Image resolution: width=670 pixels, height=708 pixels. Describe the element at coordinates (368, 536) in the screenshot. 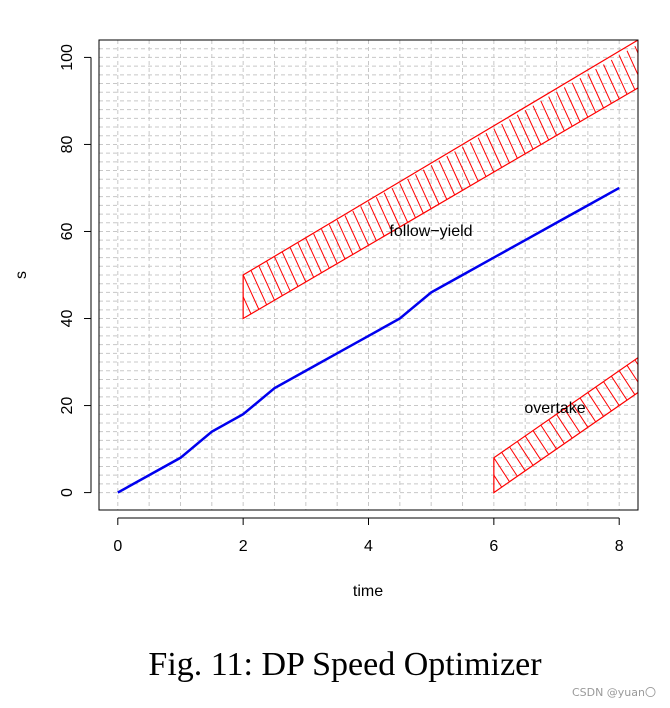

I see `x-axis: 0 2 4 6 8` at that location.